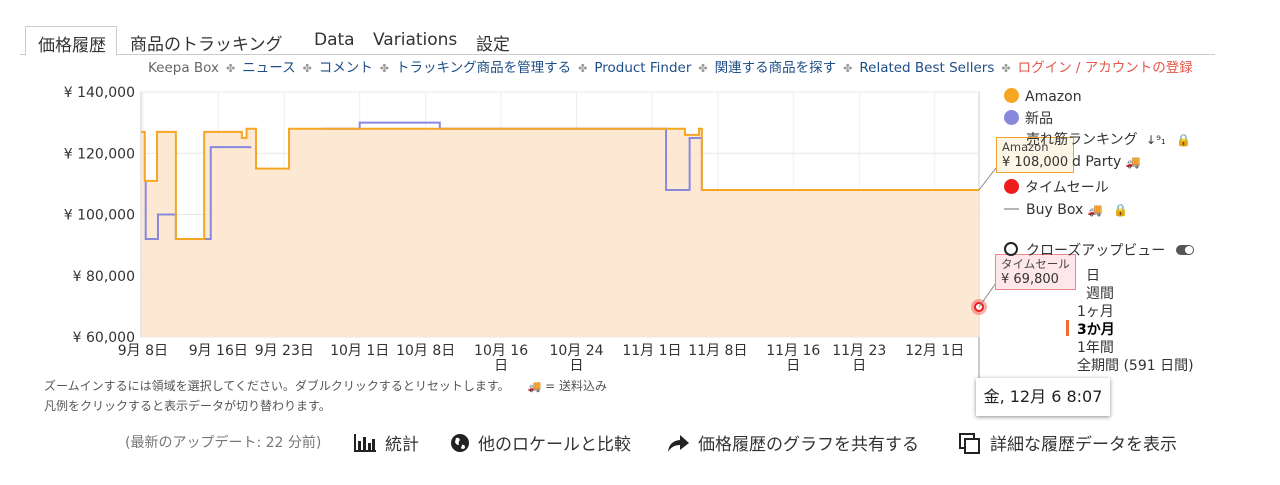 The image size is (1280, 485). I want to click on share-graph-button: 価格履歴のグラフを共有する, so click(792, 442).